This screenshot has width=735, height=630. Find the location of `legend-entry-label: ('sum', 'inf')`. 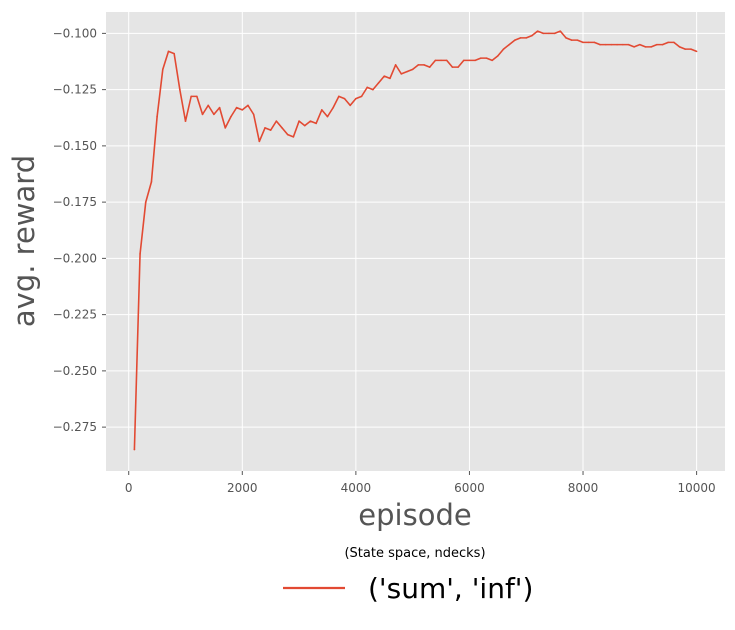

legend-entry-label: ('sum', 'inf') is located at coordinates (450, 588).